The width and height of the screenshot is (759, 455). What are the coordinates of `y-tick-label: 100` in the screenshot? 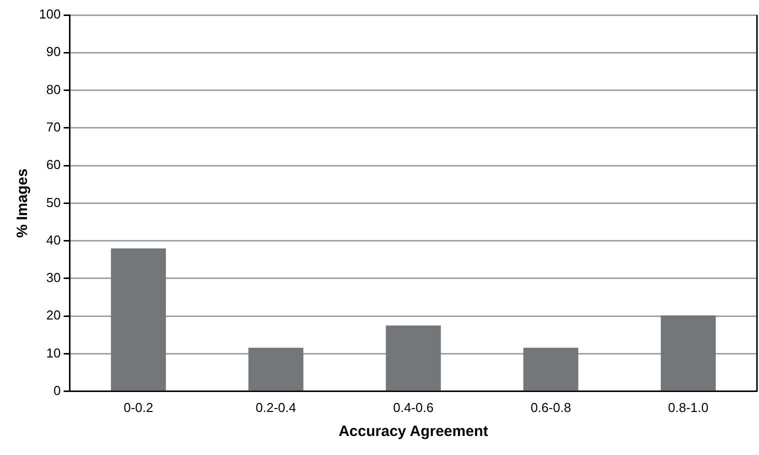 It's located at (49, 14).